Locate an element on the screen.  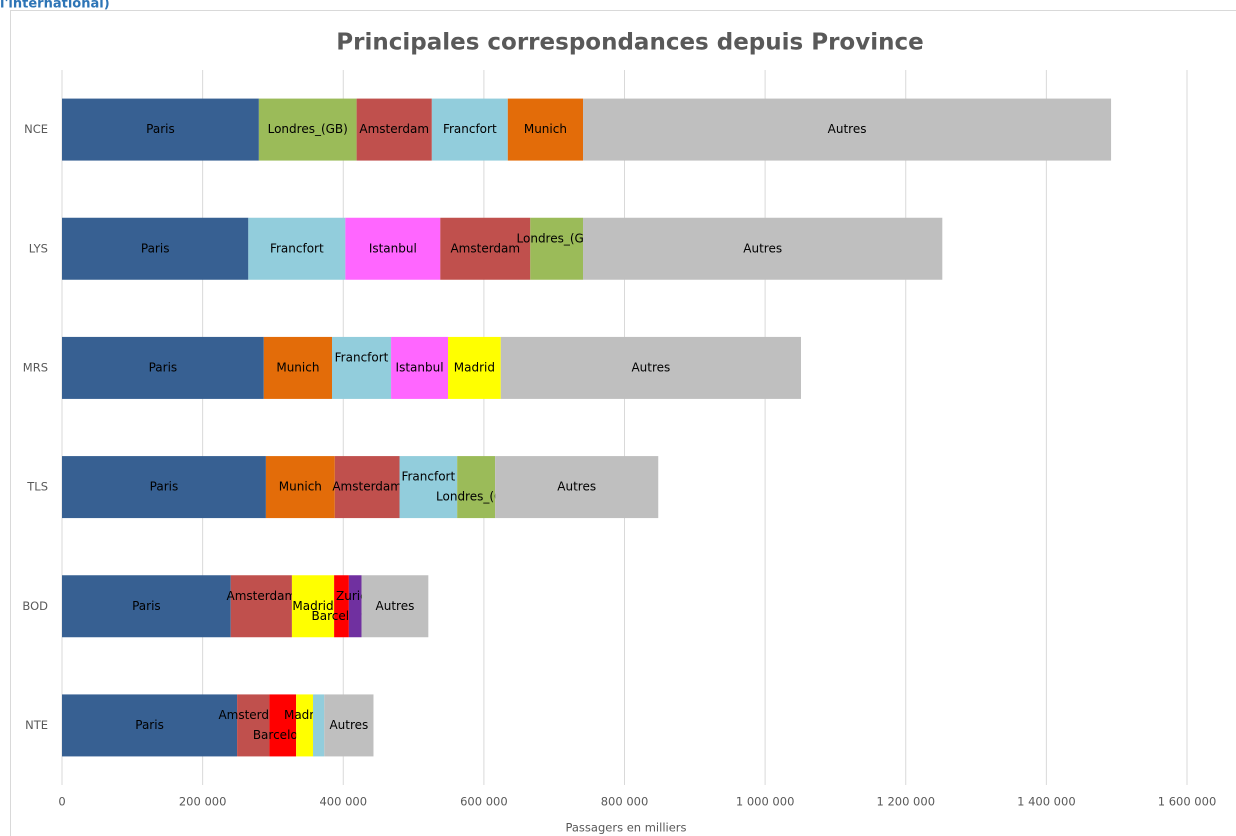
y-tick-label: BOD is located at coordinates (35, 606).